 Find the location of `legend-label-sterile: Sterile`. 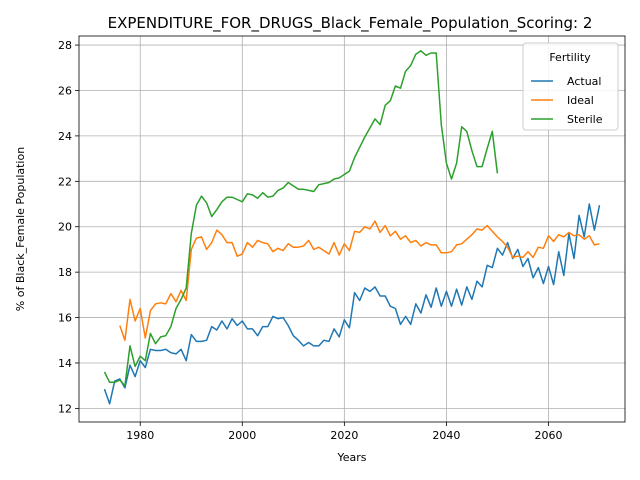

legend-label-sterile: Sterile is located at coordinates (585, 119).